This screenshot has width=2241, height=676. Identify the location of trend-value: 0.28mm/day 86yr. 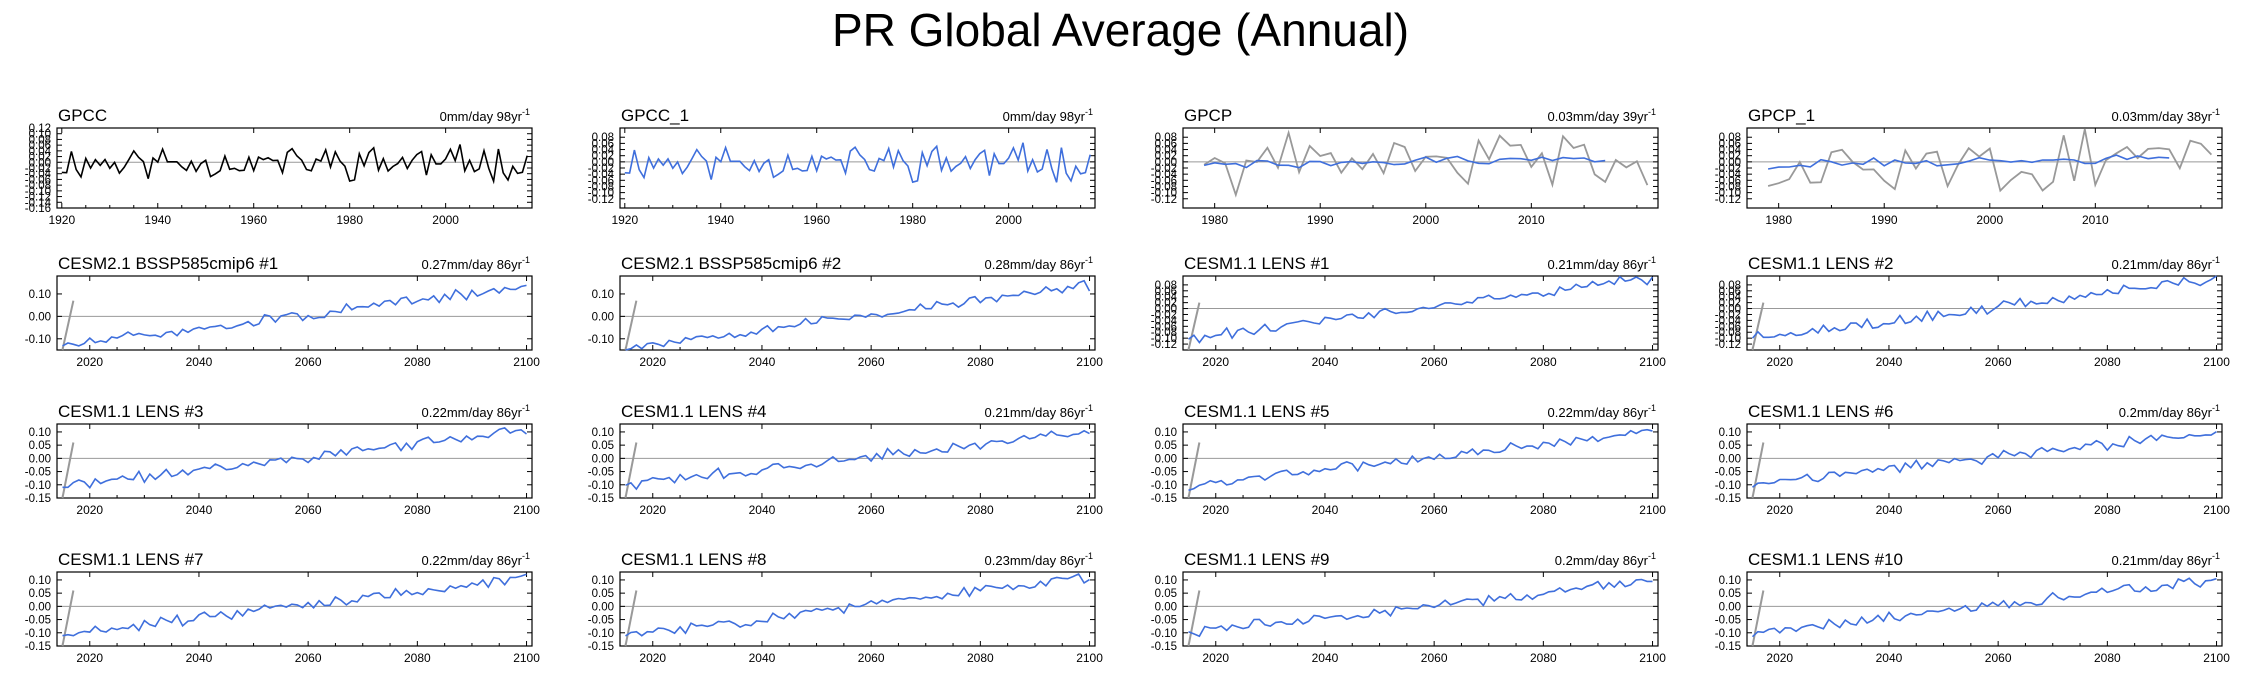
(1035, 264).